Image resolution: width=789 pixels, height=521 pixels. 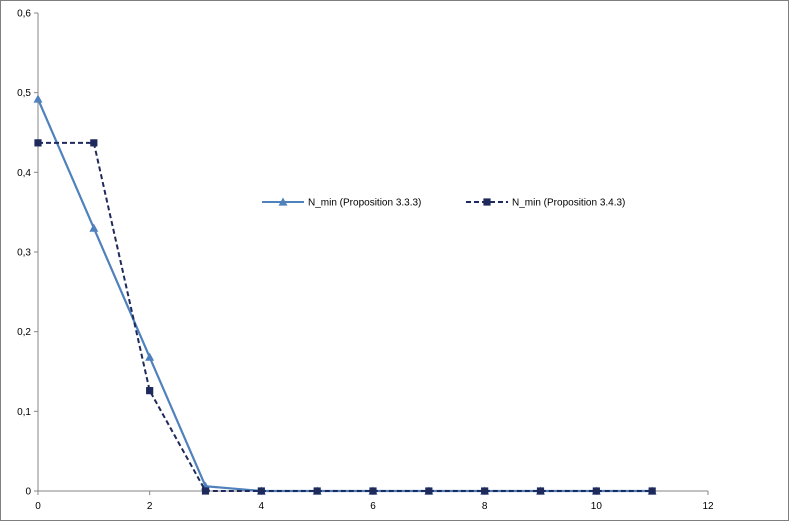 What do you see at coordinates (28, 492) in the screenshot?
I see `y-tick-label: 0` at bounding box center [28, 492].